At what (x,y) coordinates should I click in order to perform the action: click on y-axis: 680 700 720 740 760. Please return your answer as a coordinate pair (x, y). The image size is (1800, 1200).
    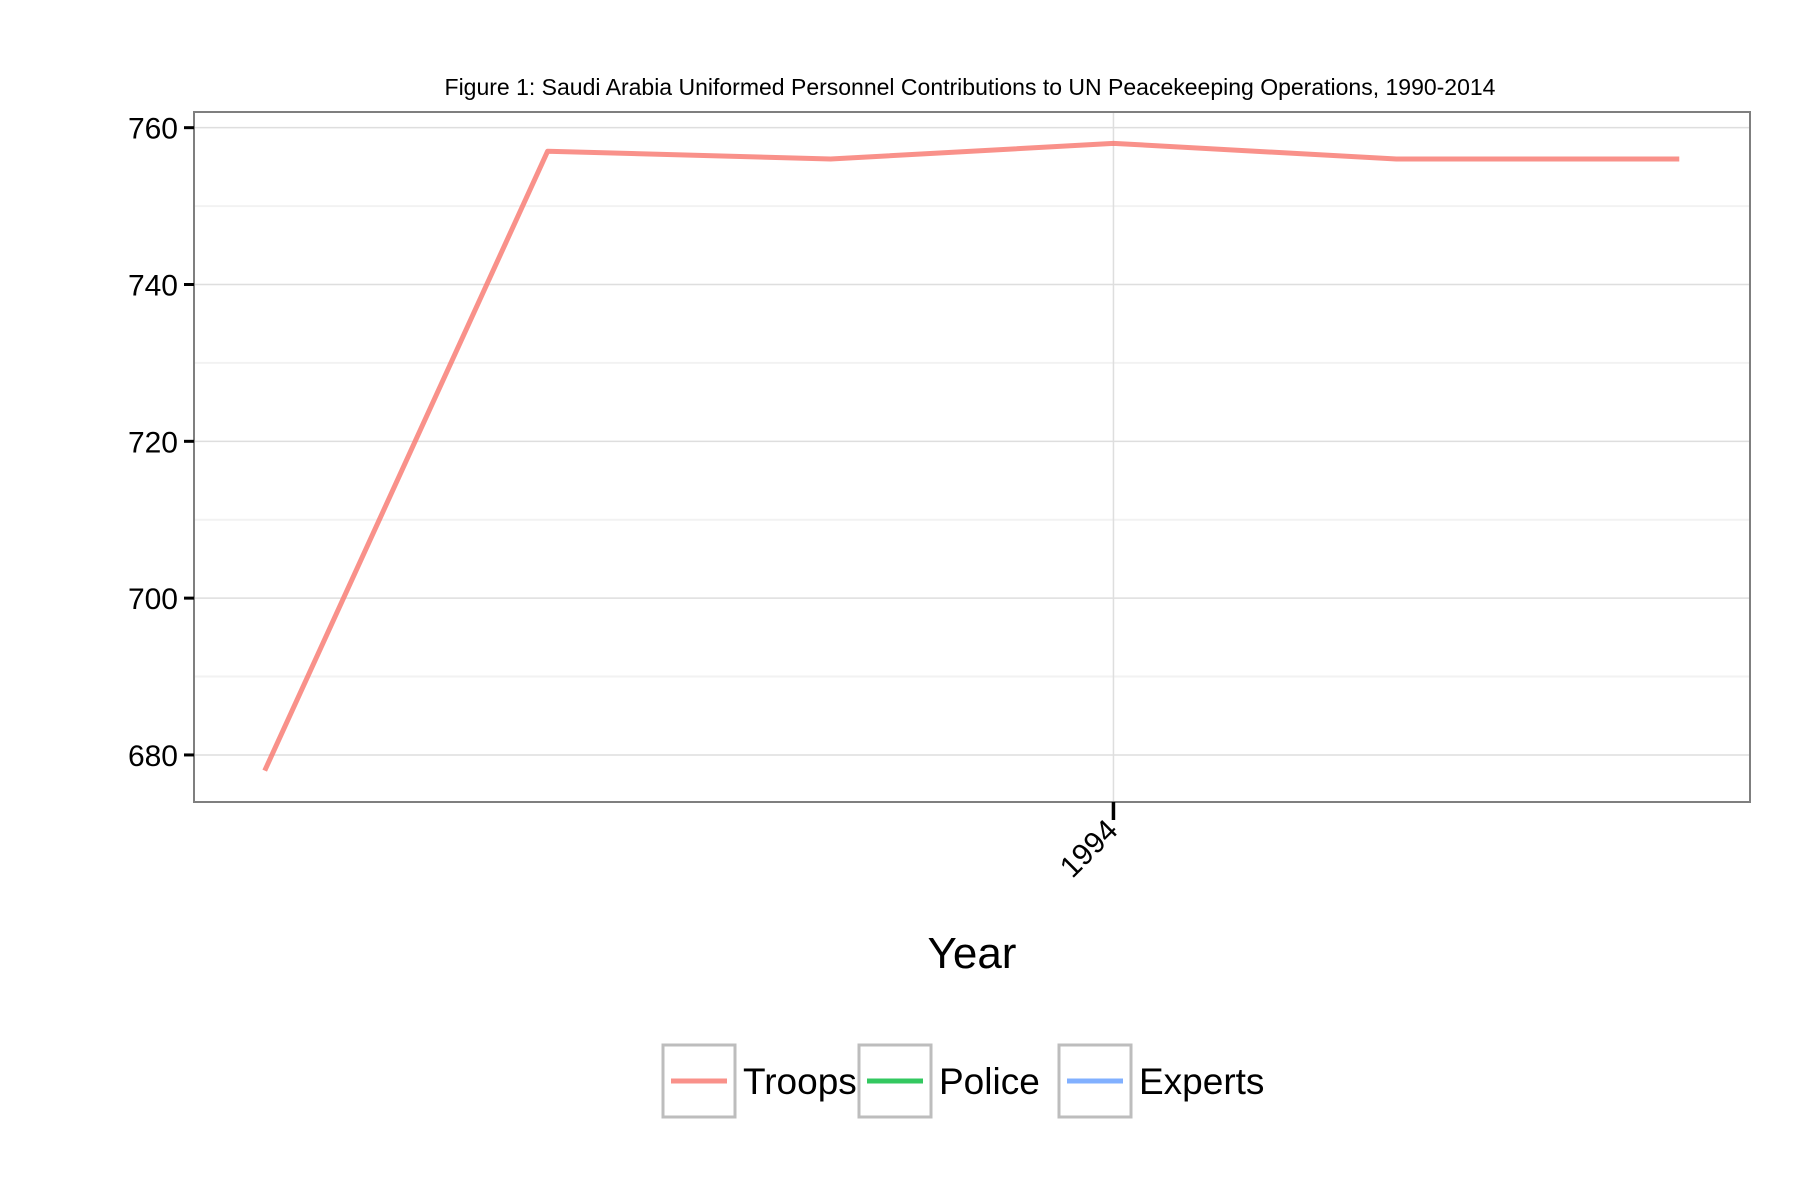
    Looking at the image, I should click on (161, 443).